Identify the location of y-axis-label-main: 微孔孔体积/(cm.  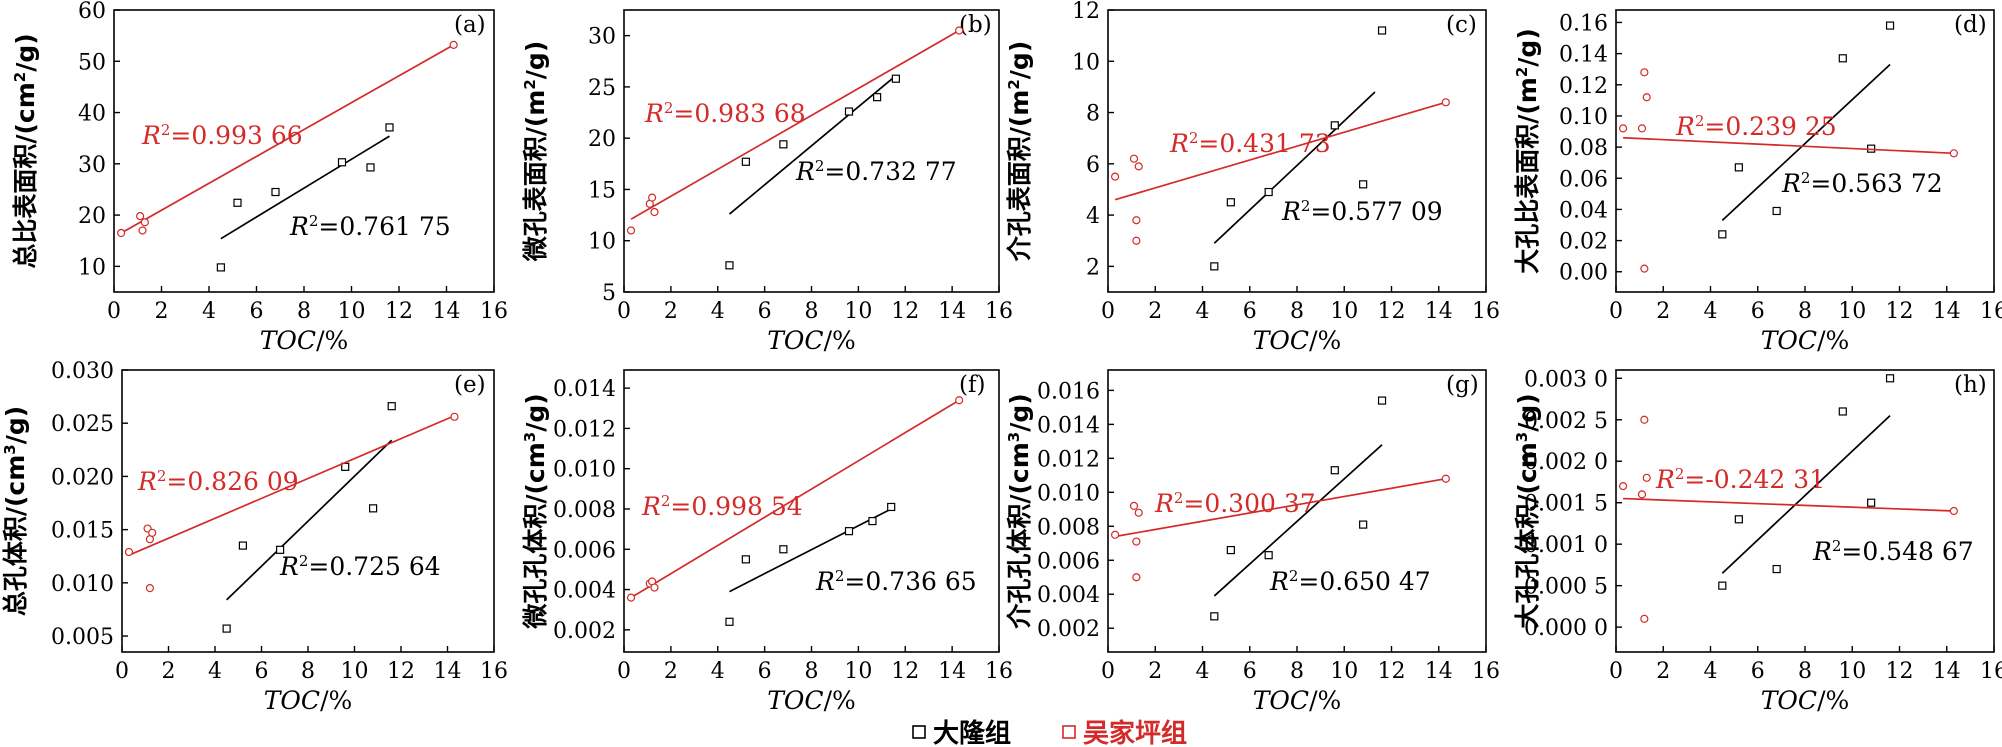
(535, 535).